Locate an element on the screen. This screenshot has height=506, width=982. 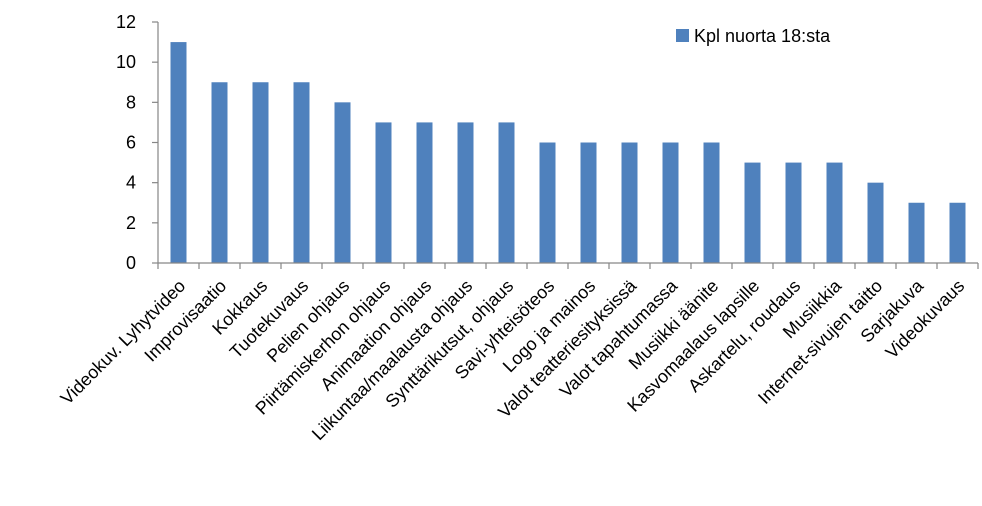
y-tick-label: 2 is located at coordinates (131, 223).